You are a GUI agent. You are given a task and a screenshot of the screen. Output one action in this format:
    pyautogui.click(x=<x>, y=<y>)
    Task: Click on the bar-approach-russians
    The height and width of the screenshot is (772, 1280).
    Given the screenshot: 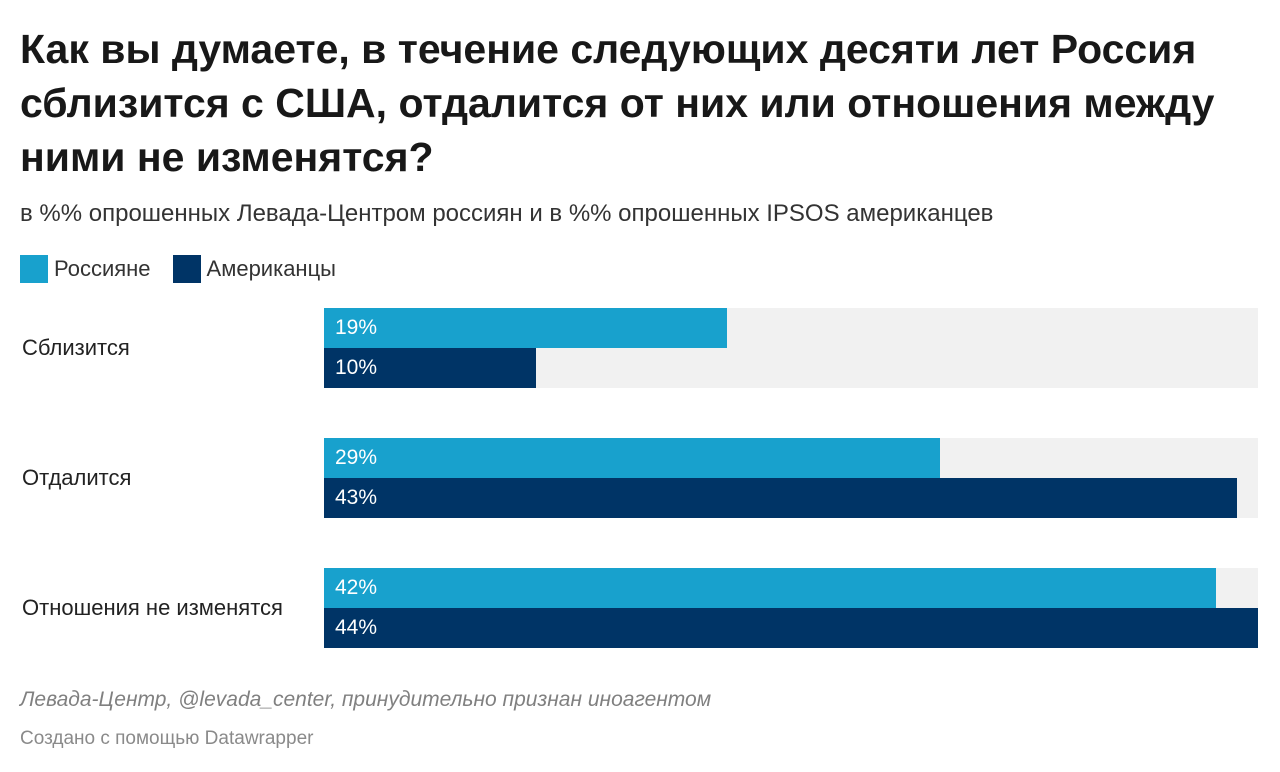 What is the action you would take?
    pyautogui.click(x=525, y=328)
    